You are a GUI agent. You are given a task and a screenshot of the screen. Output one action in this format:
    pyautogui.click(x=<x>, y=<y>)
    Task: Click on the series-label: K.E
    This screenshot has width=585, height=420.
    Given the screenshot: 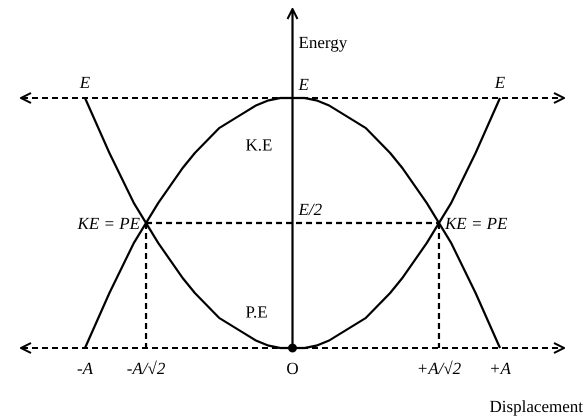 What is the action you would take?
    pyautogui.click(x=258, y=145)
    